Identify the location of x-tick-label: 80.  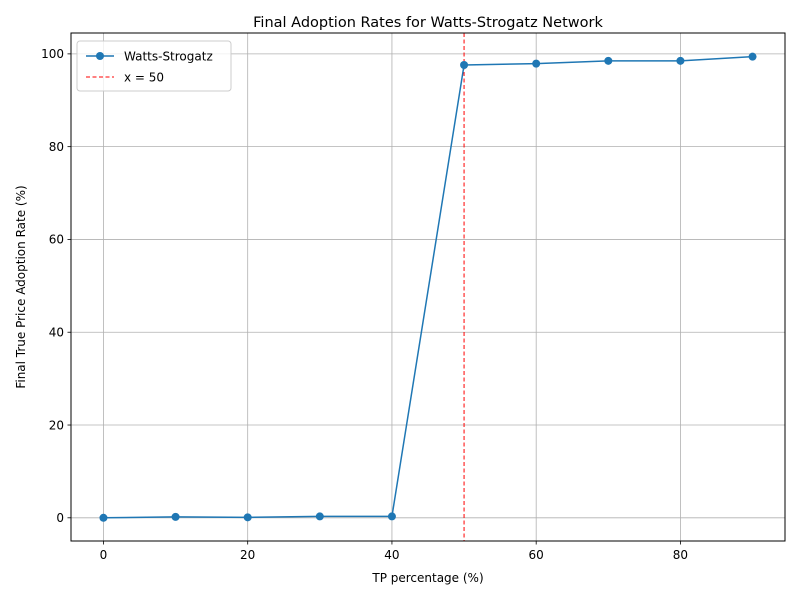
(680, 555).